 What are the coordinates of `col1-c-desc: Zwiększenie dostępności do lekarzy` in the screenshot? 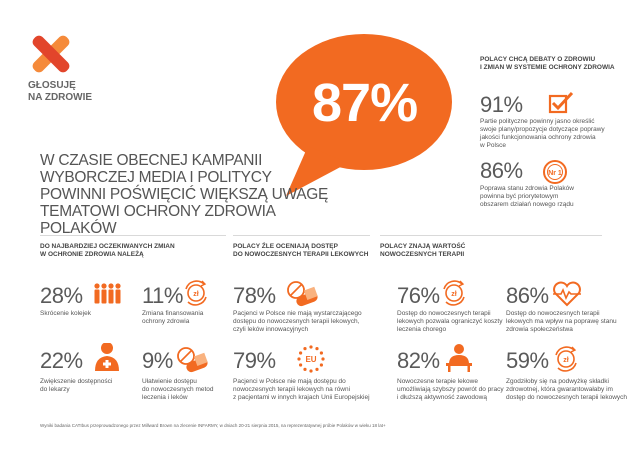 It's located at (76, 386).